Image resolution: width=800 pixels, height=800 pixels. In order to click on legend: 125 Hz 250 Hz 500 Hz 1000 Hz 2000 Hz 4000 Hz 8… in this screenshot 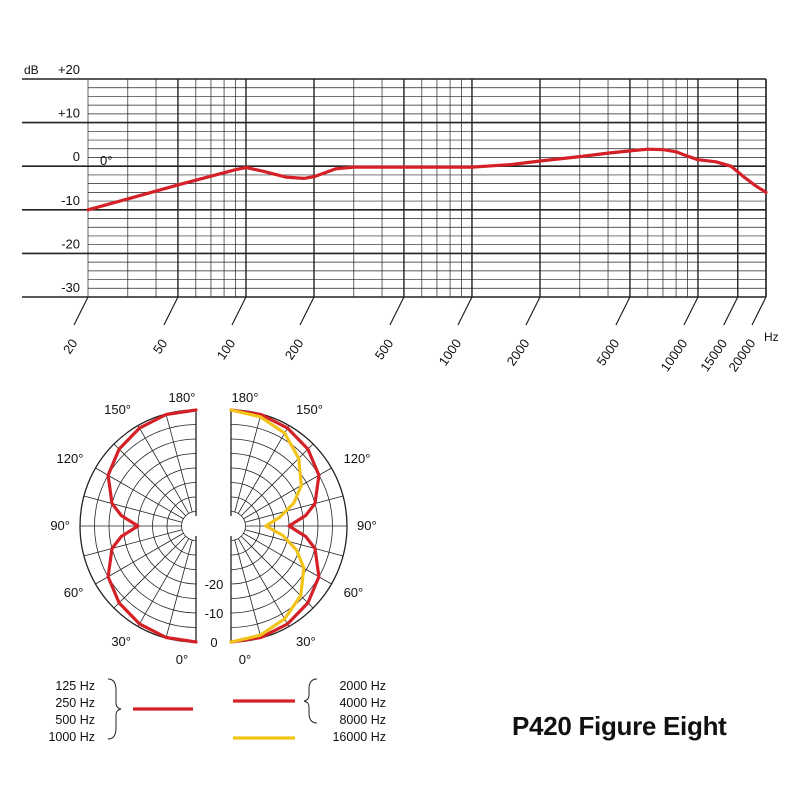, I will do `click(217, 711)`.